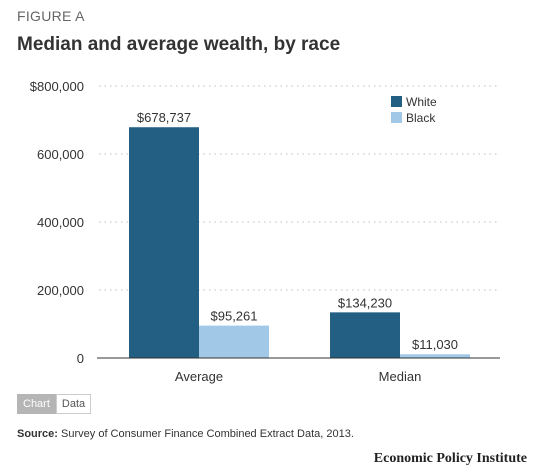 Image resolution: width=541 pixels, height=472 pixels. Describe the element at coordinates (365, 335) in the screenshot. I see `bar-white-median` at that location.